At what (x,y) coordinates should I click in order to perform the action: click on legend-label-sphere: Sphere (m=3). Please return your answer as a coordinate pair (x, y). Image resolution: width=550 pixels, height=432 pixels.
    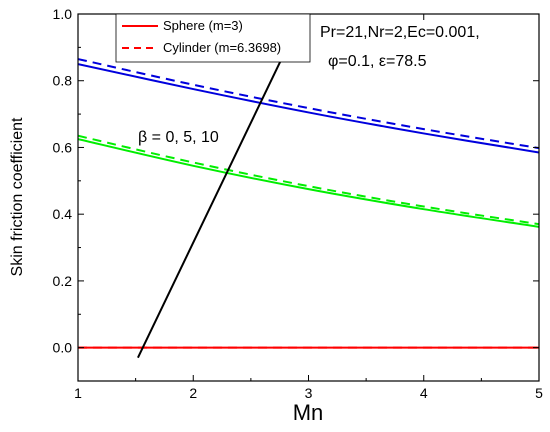
    Looking at the image, I should click on (203, 25).